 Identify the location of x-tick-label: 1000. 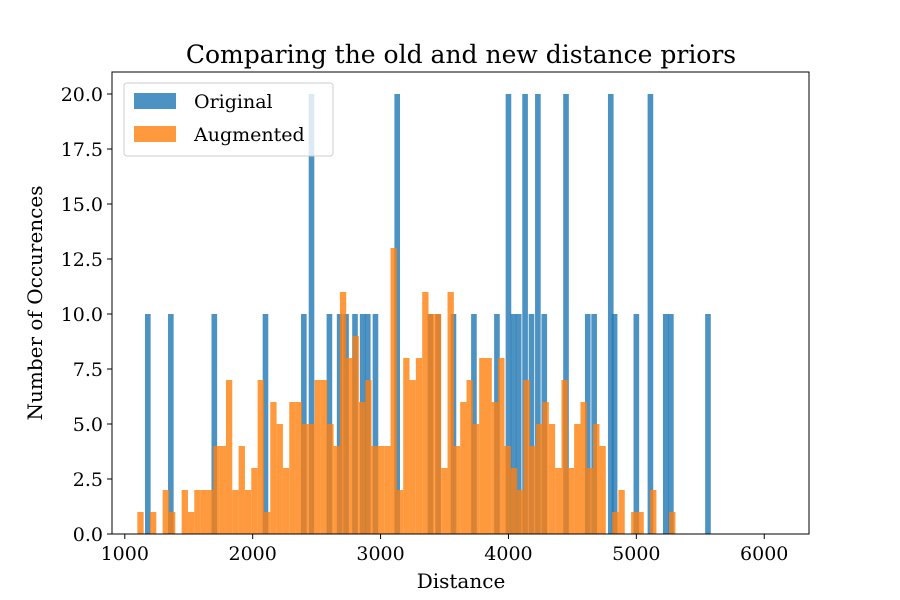
(125, 554).